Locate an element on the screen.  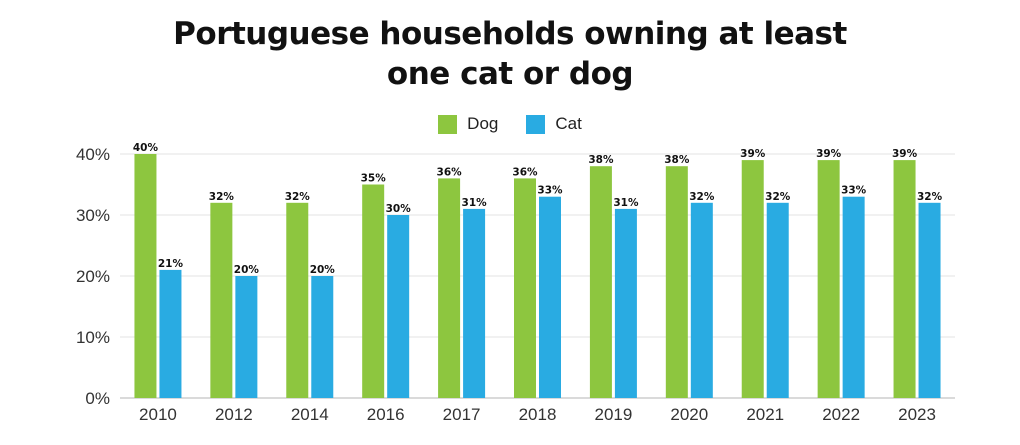
value-label-cat-2017: 31% is located at coordinates (475, 203).